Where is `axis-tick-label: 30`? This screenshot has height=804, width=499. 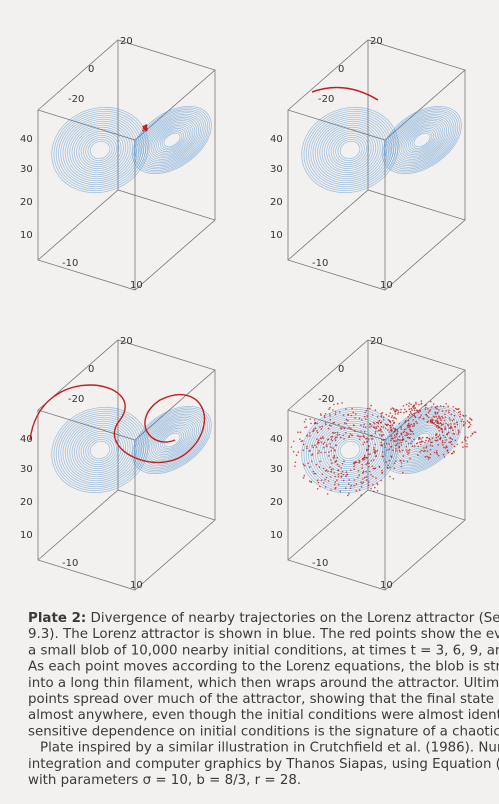
axis-tick-label: 30 is located at coordinates (26, 469).